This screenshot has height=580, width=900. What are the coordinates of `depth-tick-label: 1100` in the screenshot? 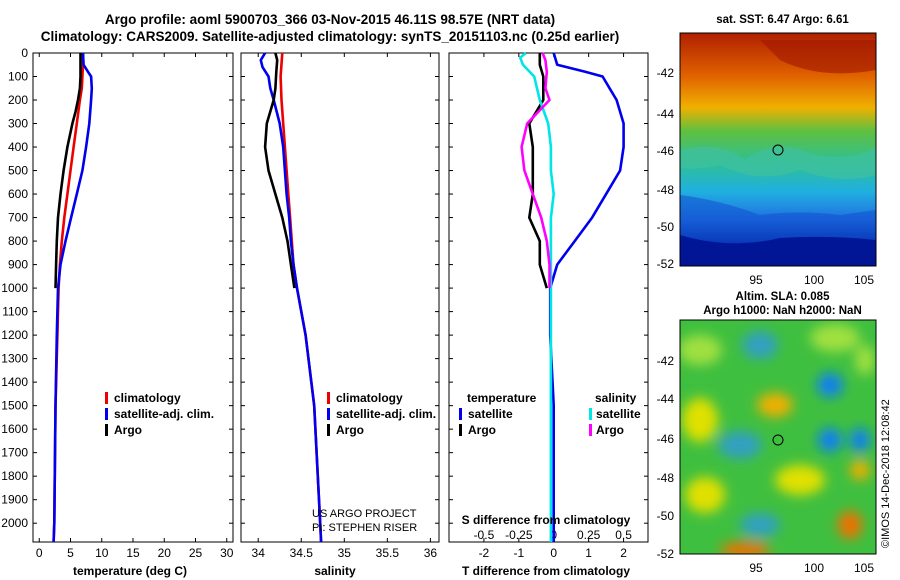 It's located at (15, 312).